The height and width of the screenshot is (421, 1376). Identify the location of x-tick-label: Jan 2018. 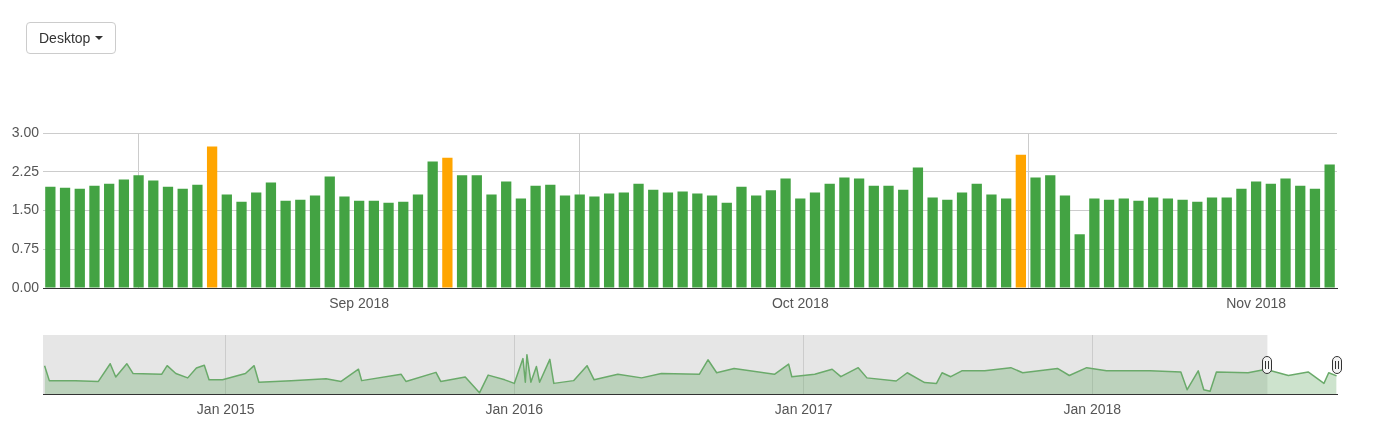
(1092, 409).